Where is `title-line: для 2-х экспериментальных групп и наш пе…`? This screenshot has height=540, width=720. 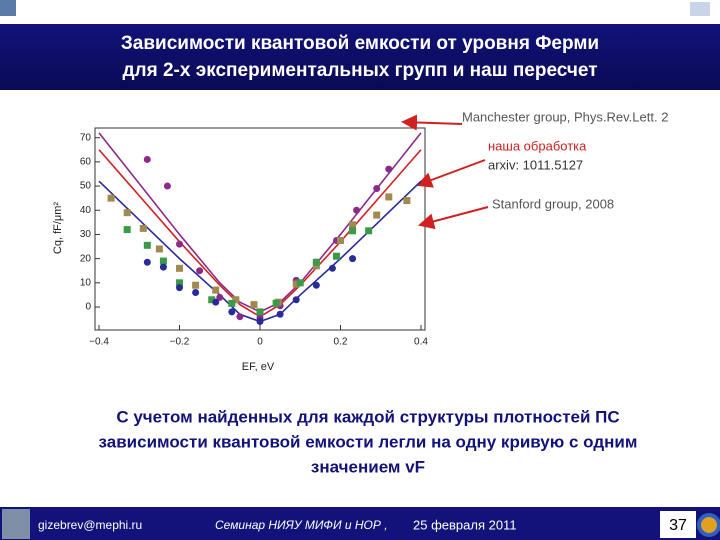 title-line: для 2-х экспериментальных групп и наш пе… is located at coordinates (359, 70).